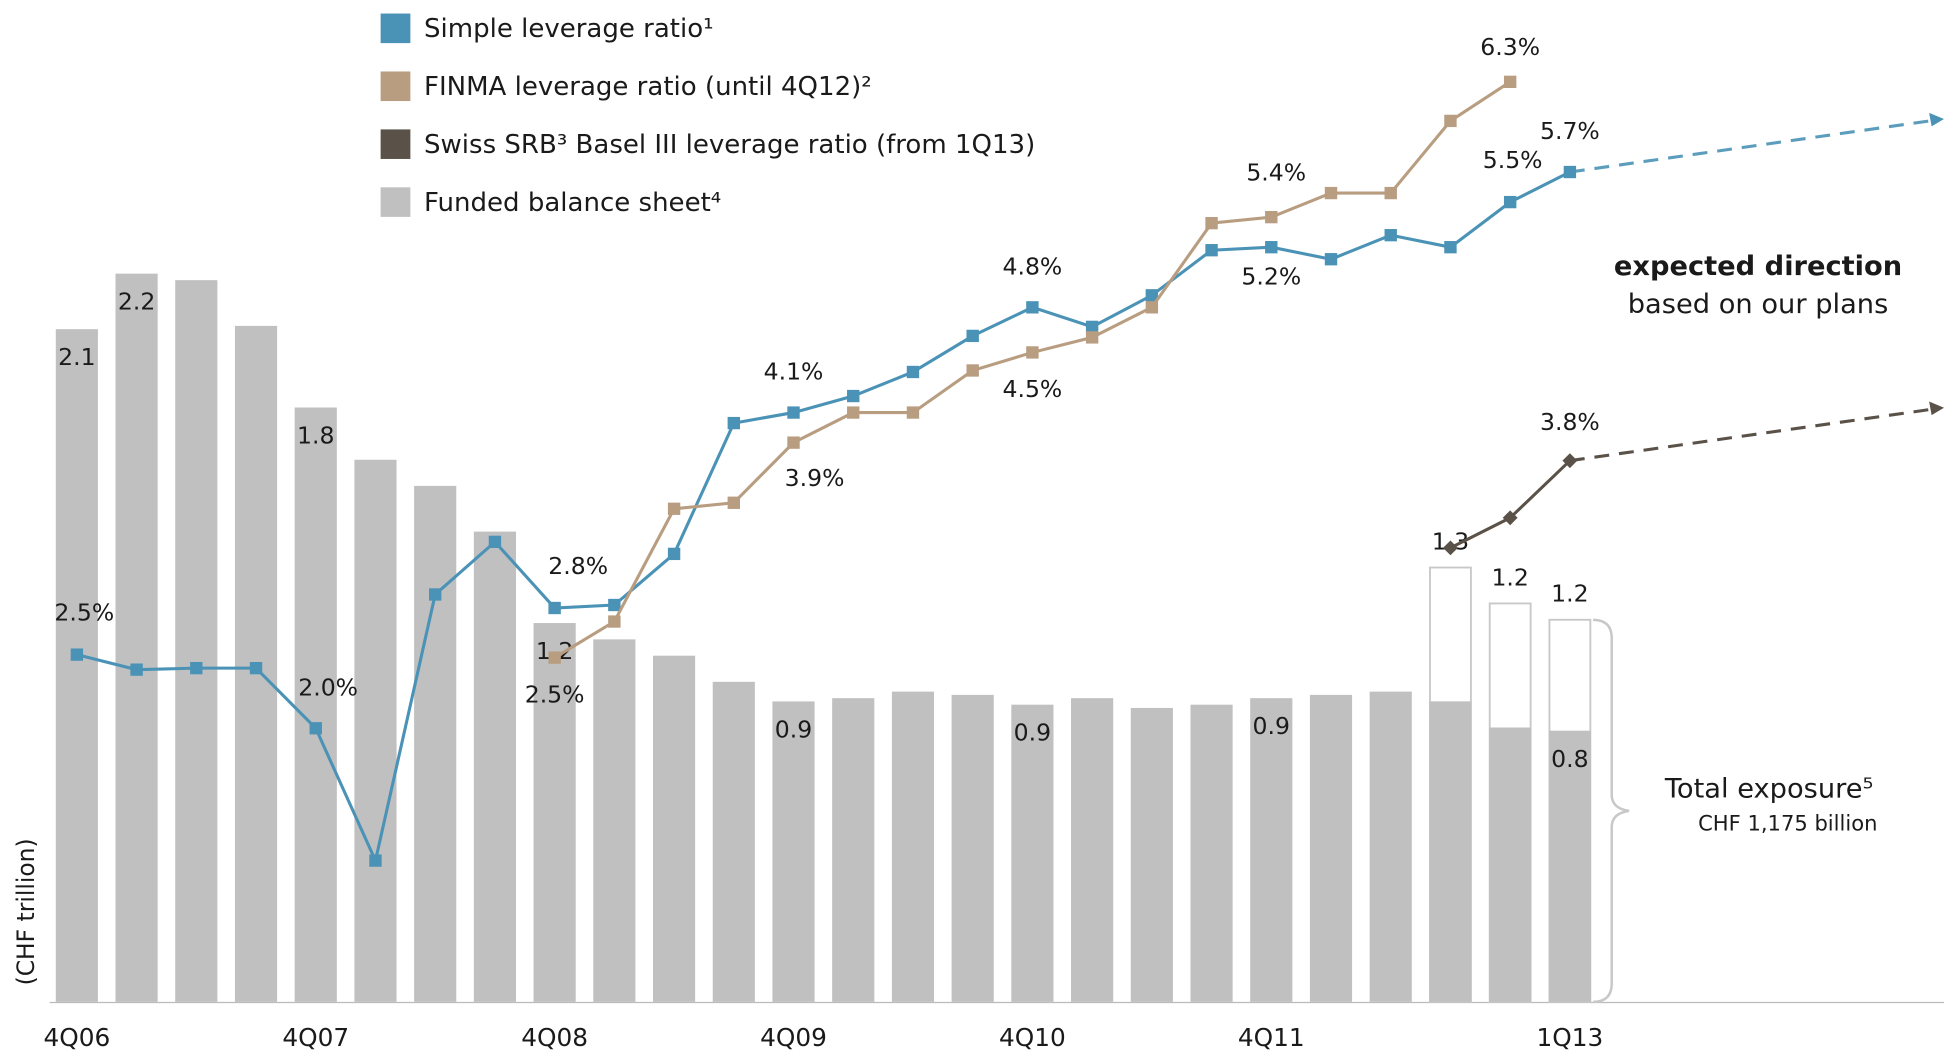 This screenshot has height=1061, width=1944. Describe the element at coordinates (572, 203) in the screenshot. I see `legend-label: Funded balance sheet⁴` at that location.